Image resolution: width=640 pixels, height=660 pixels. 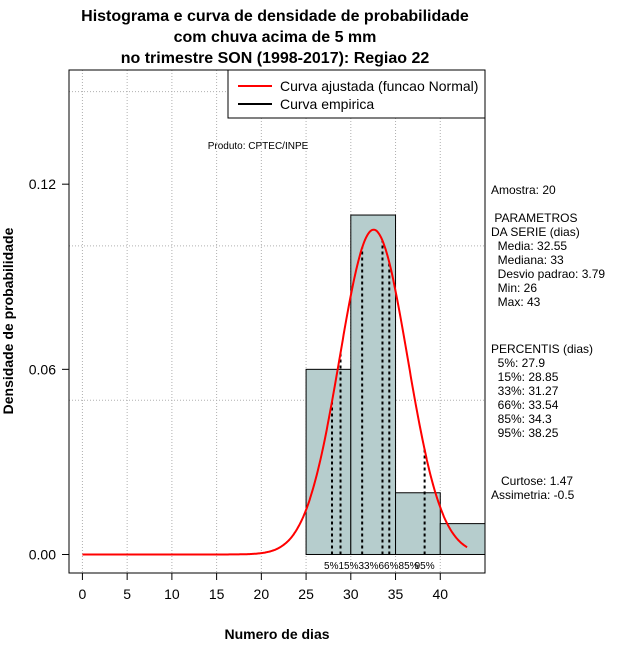 What do you see at coordinates (327, 104) in the screenshot?
I see `legend-empirical-label: Curva empirica` at bounding box center [327, 104].